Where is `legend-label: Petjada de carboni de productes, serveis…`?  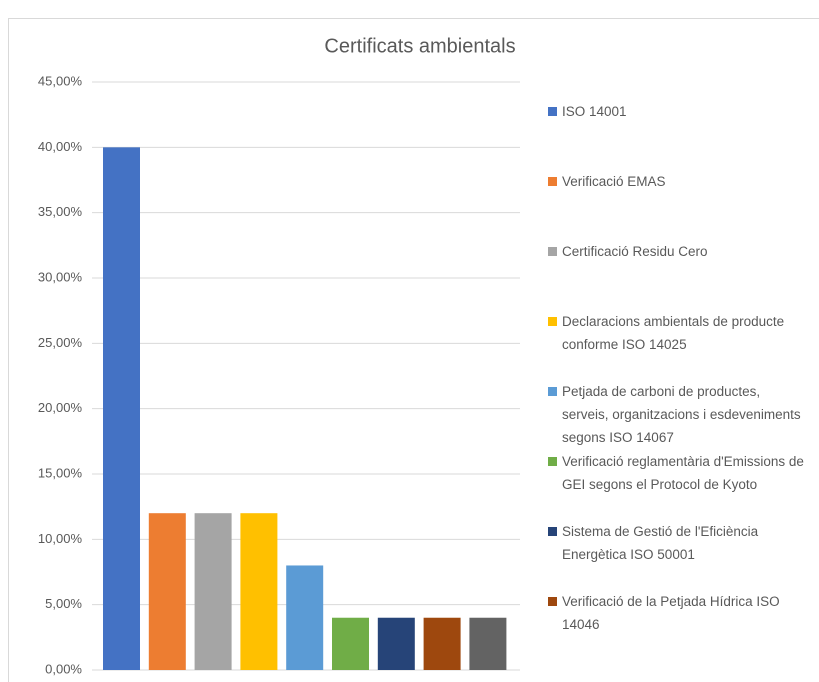
legend-label: Petjada de carboni de productes, serveis… is located at coordinates (681, 414).